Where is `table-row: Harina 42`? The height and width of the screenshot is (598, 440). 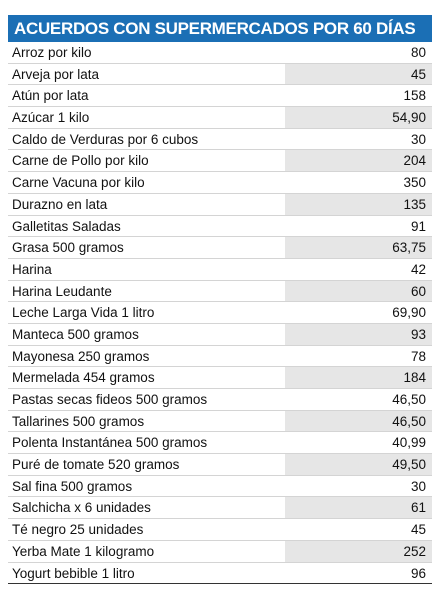
table-row: Harina 42 is located at coordinates (220, 270).